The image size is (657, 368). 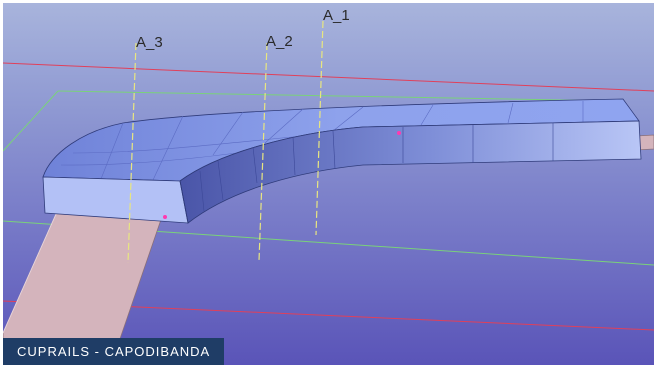 What do you see at coordinates (279, 41) in the screenshot?
I see `axis-label-a2: A_2` at bounding box center [279, 41].